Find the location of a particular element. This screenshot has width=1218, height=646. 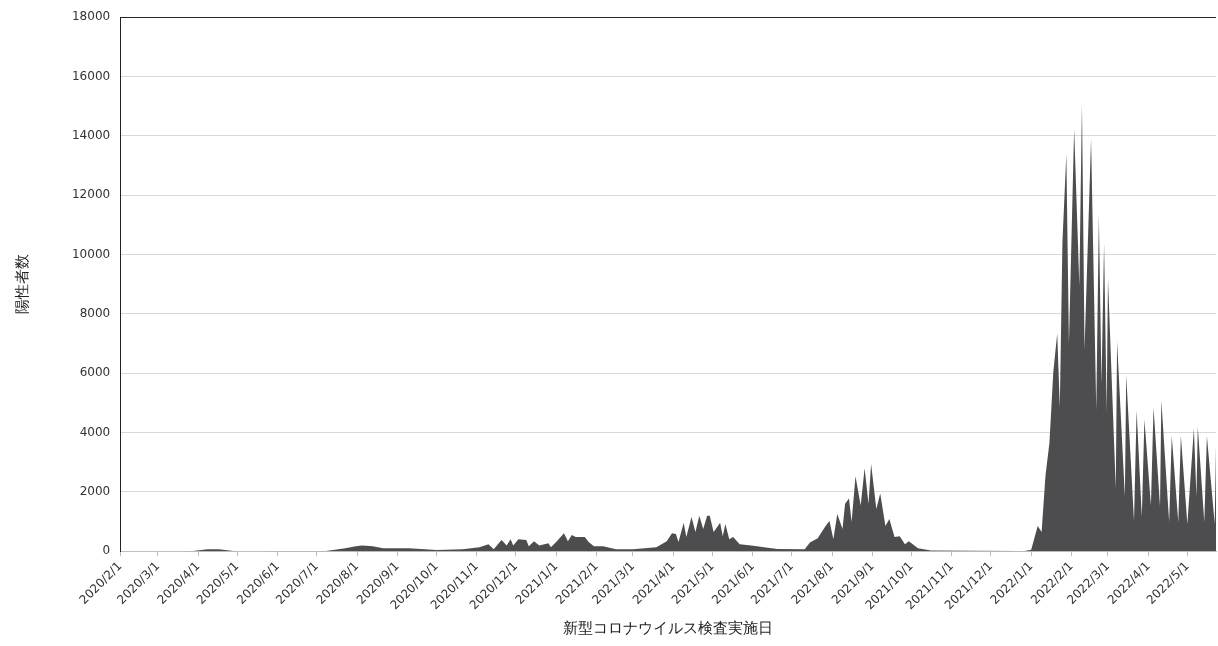

y-tick-label: 6000 is located at coordinates (95, 372).